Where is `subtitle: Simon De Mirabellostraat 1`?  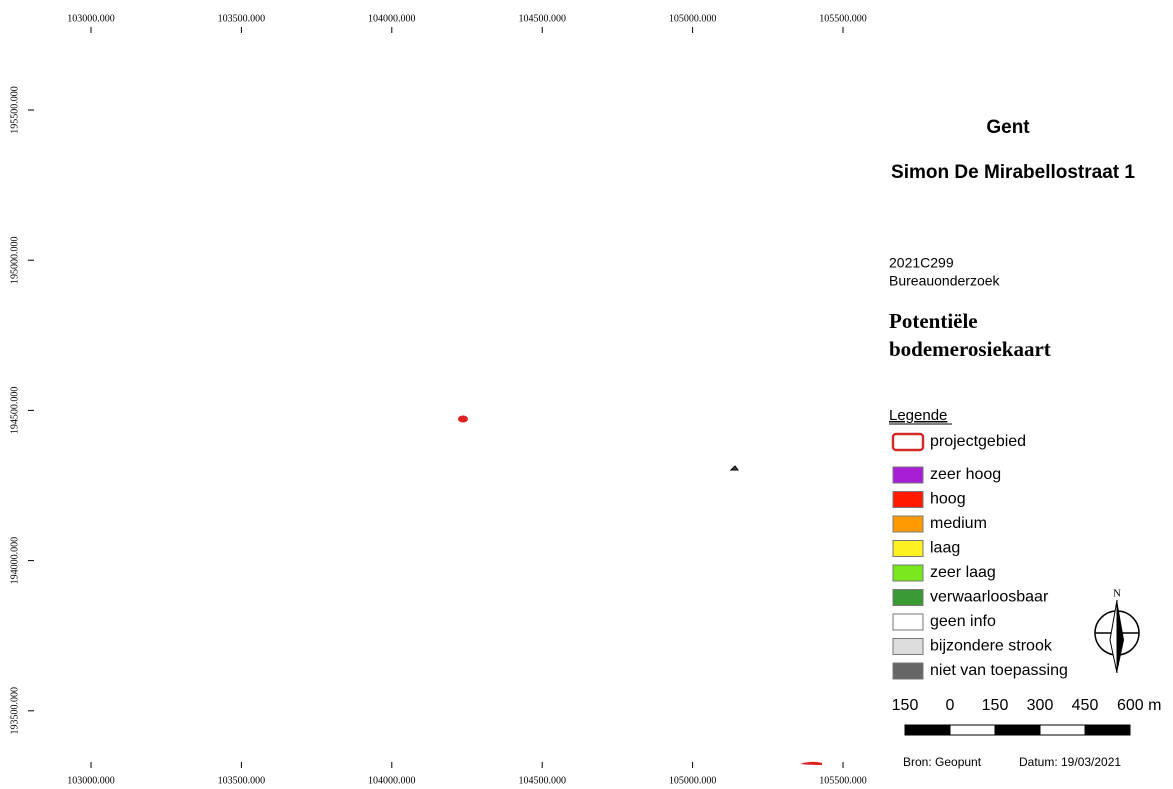
subtitle: Simon De Mirabellostraat 1 is located at coordinates (1013, 172).